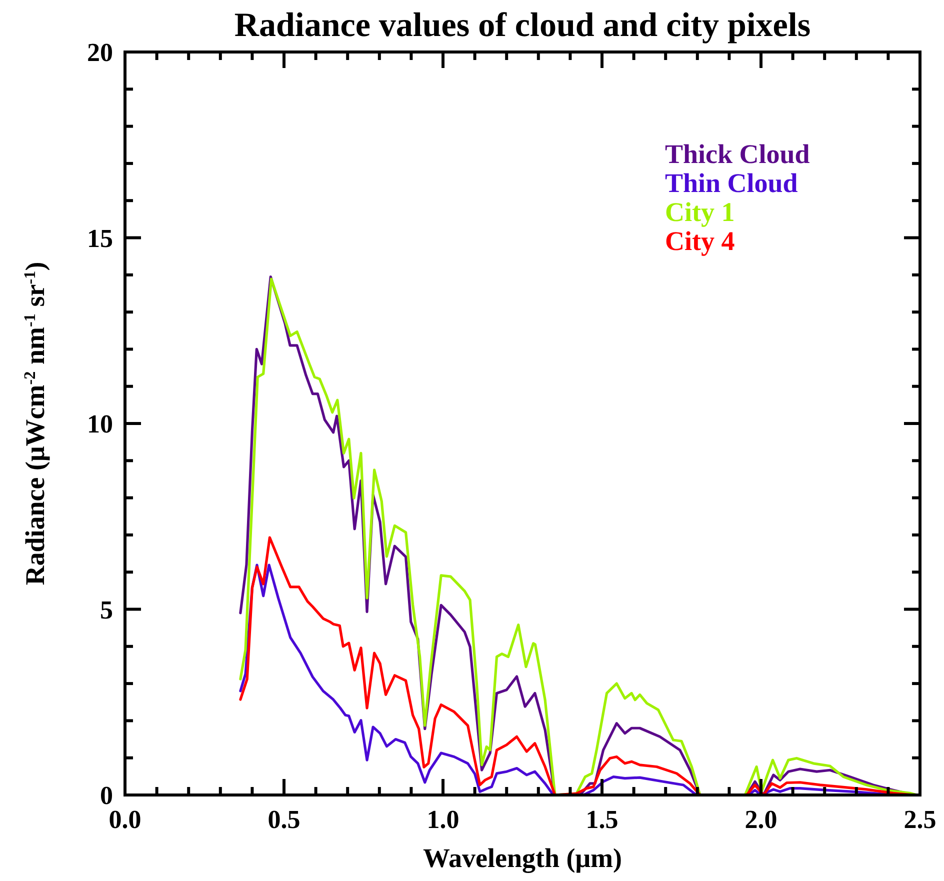  What do you see at coordinates (100, 238) in the screenshot?
I see `y-tick-label: 15` at bounding box center [100, 238].